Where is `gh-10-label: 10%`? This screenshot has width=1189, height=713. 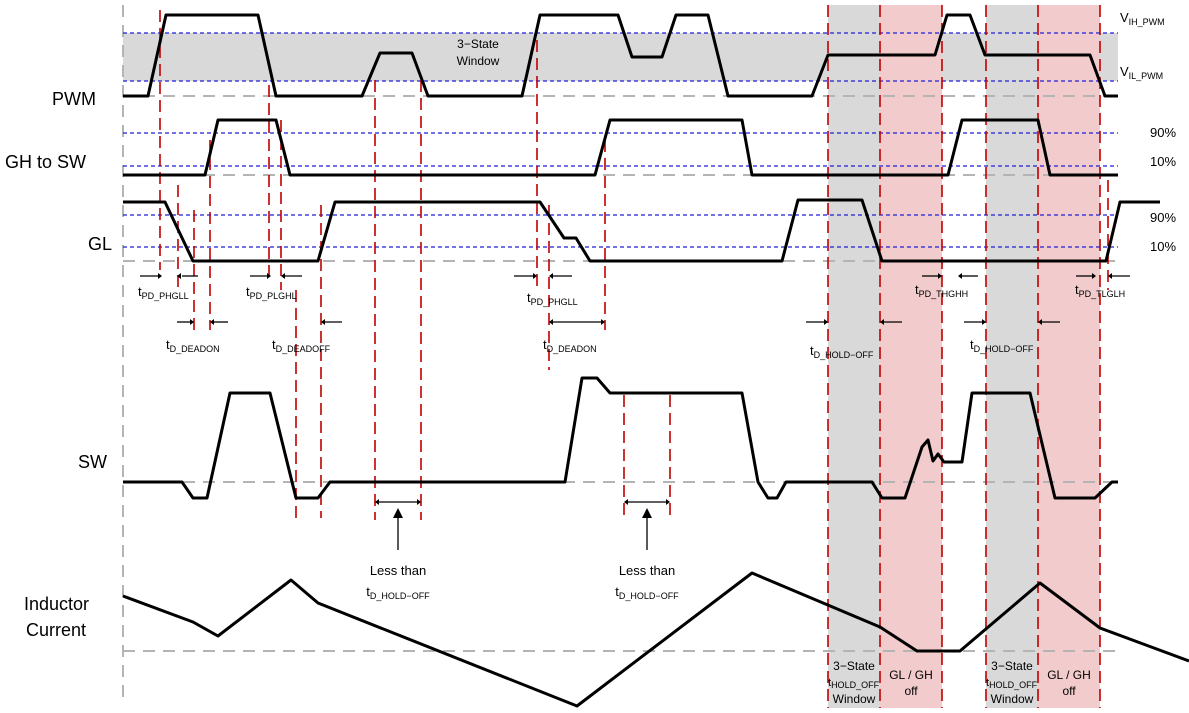
gh-10-label: 10% is located at coordinates (1163, 161).